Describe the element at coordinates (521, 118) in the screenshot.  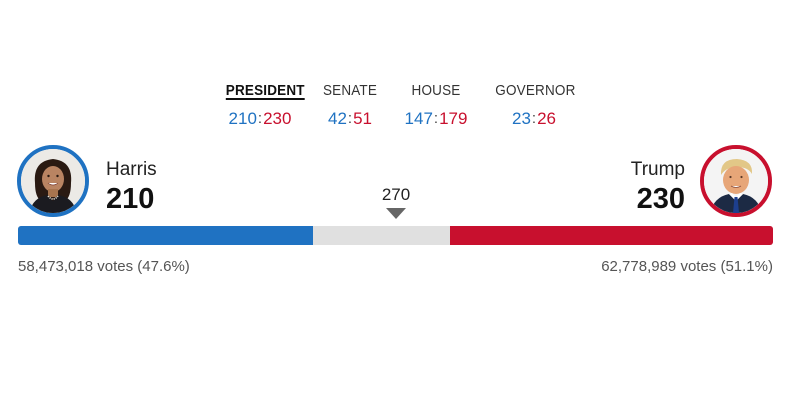
I see `governor-dem-count: 23` at that location.